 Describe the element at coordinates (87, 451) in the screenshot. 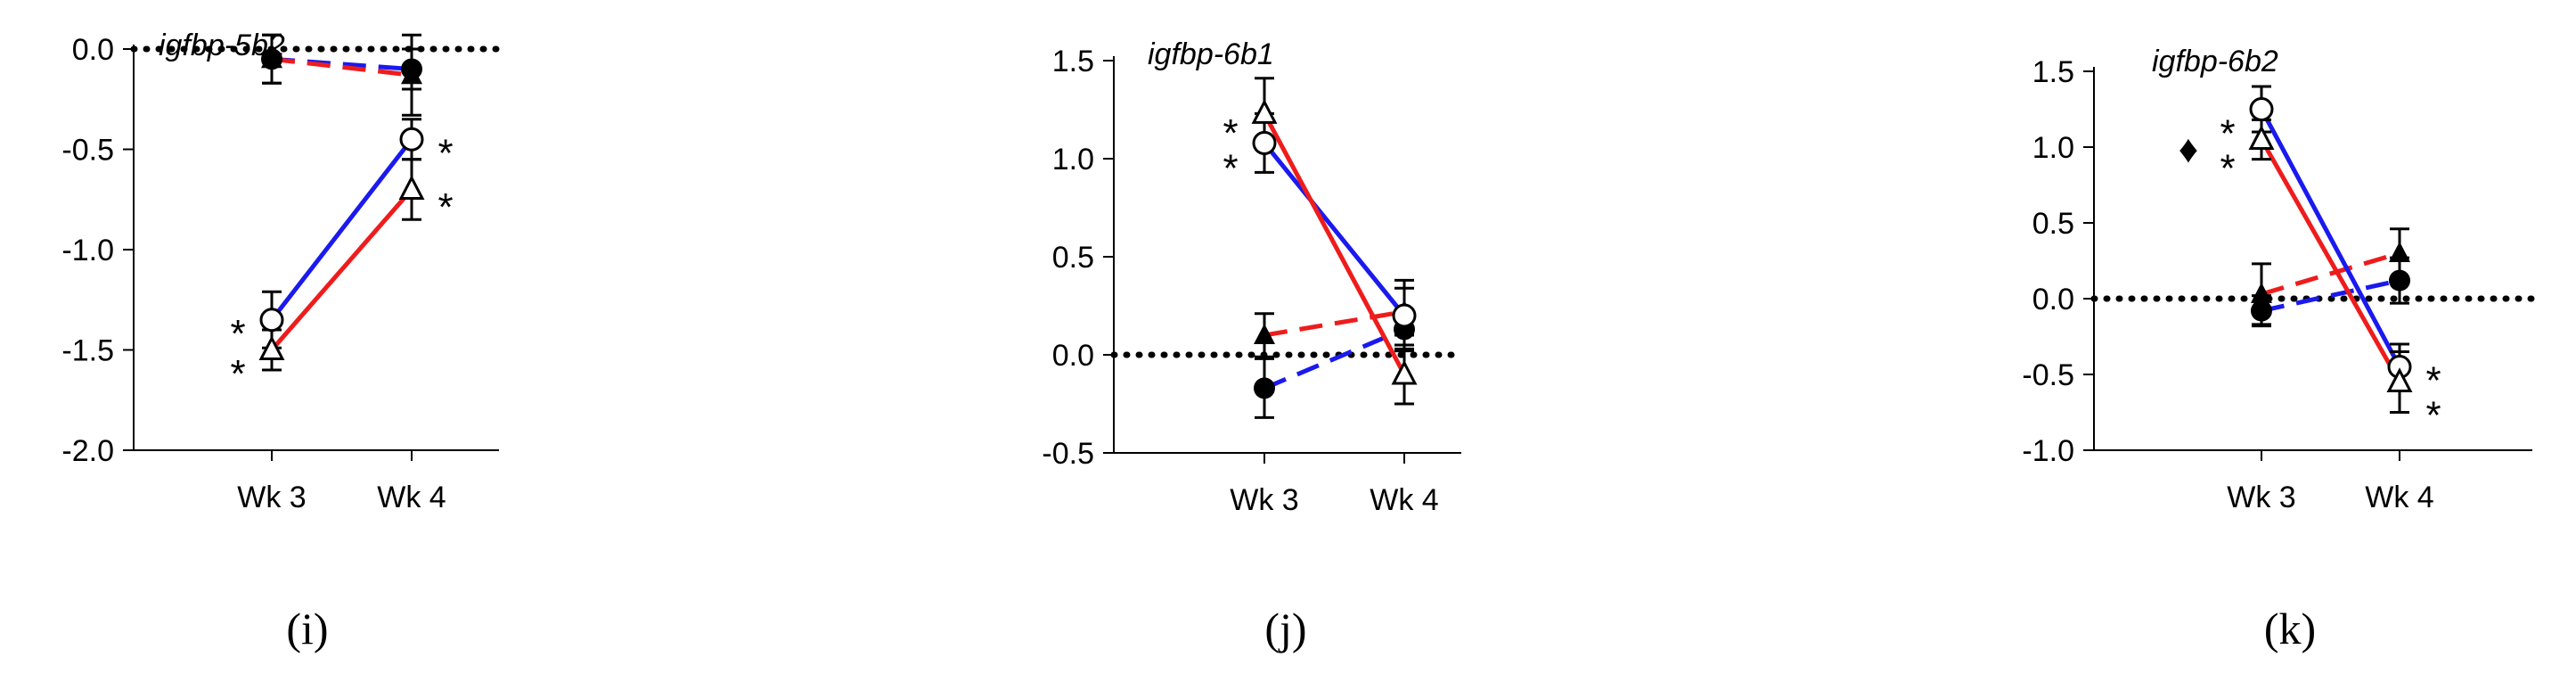

I see `y-tick-label: -2.0` at that location.